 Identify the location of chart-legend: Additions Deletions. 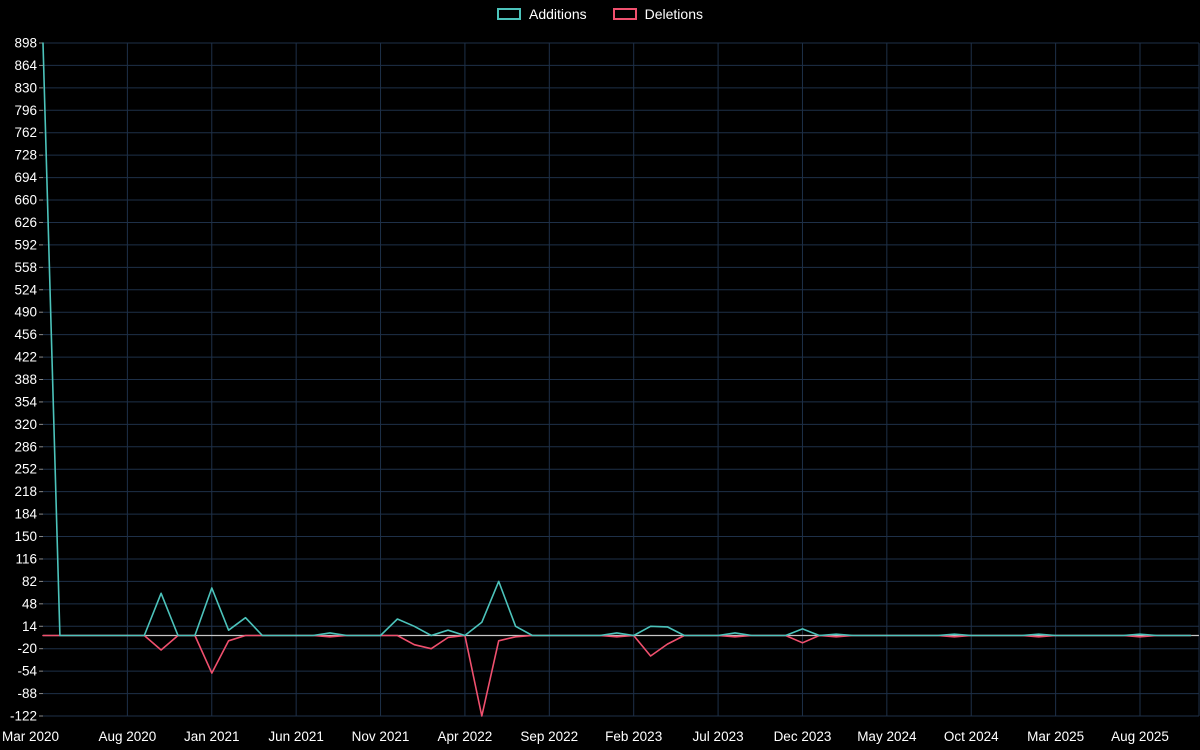
(600, 14).